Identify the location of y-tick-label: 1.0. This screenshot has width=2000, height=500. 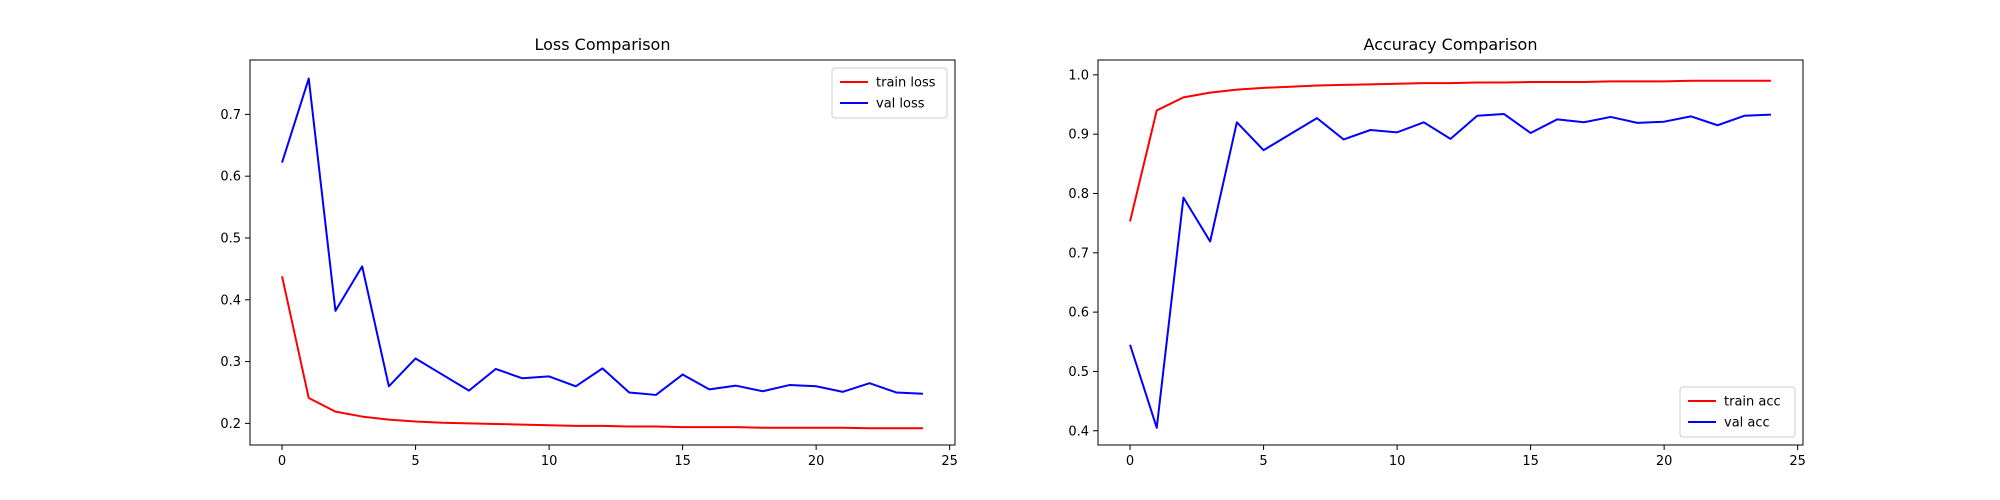
(1078, 75).